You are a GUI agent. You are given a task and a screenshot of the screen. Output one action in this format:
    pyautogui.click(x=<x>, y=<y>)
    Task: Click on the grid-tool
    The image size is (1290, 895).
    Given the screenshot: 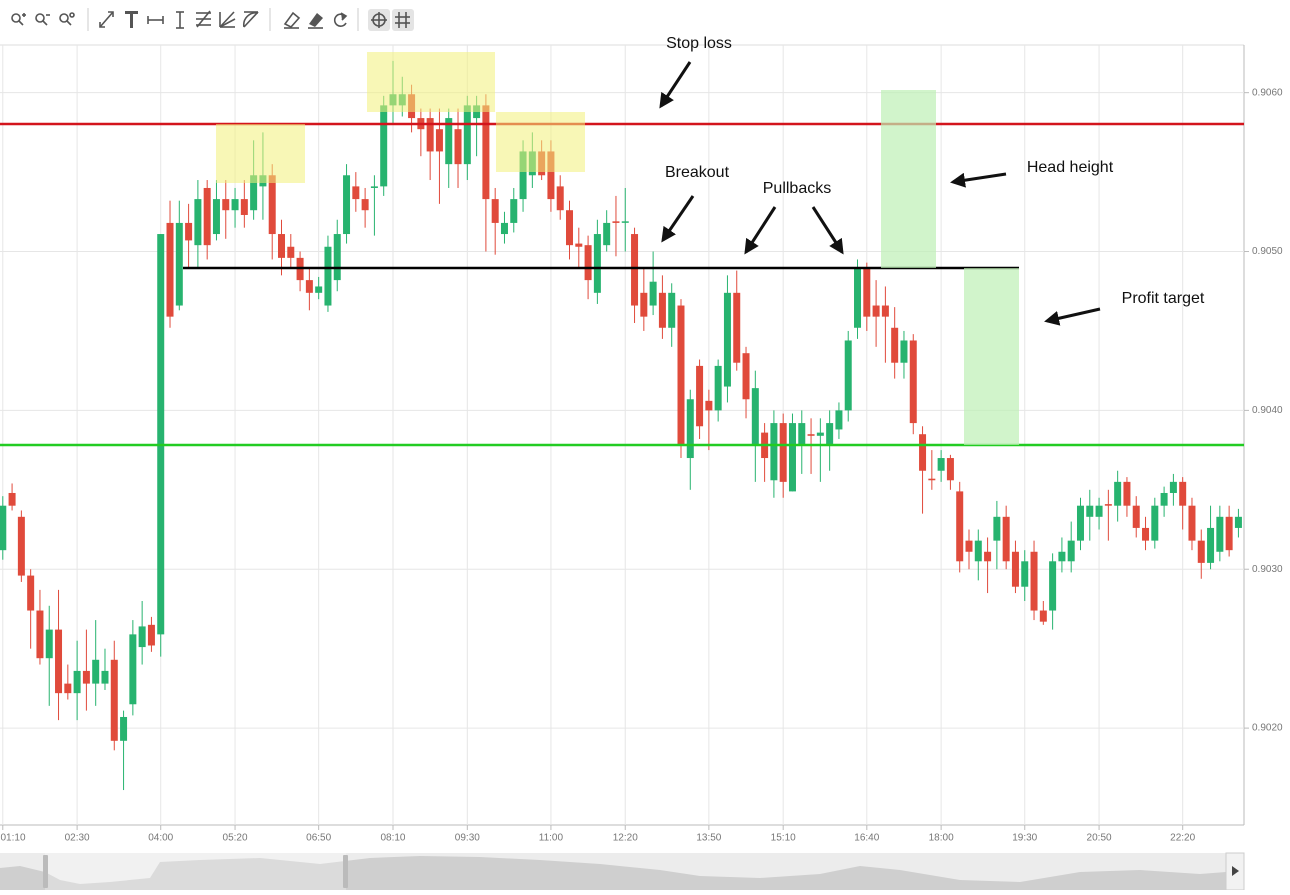 What is the action you would take?
    pyautogui.click(x=402, y=20)
    